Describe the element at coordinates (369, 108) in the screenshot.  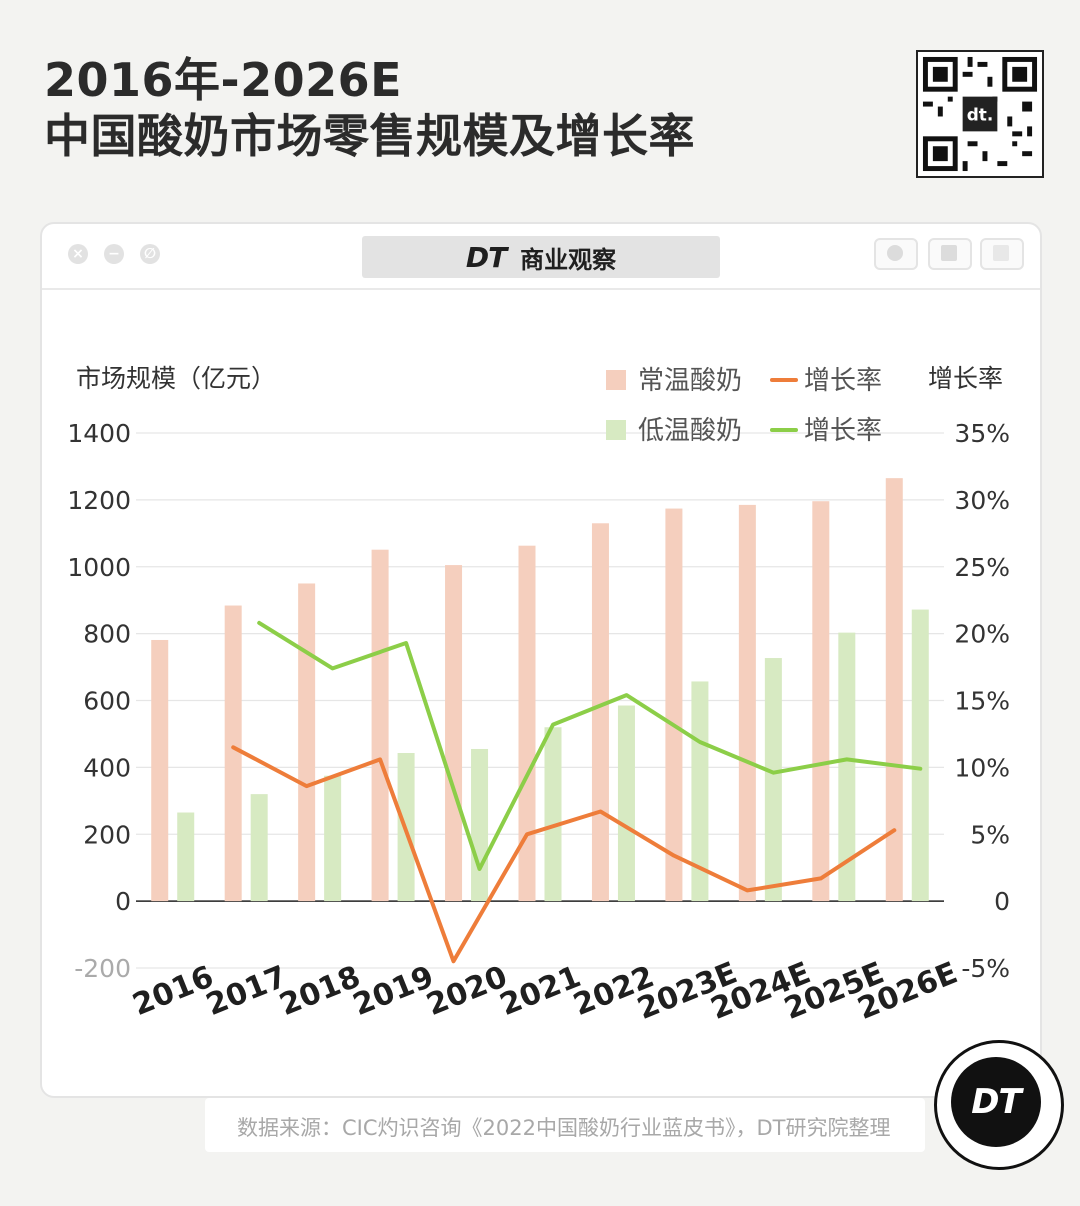
I see `page-title: 2016年-2026E 中国酸奶市场零售规模及增长率` at that location.